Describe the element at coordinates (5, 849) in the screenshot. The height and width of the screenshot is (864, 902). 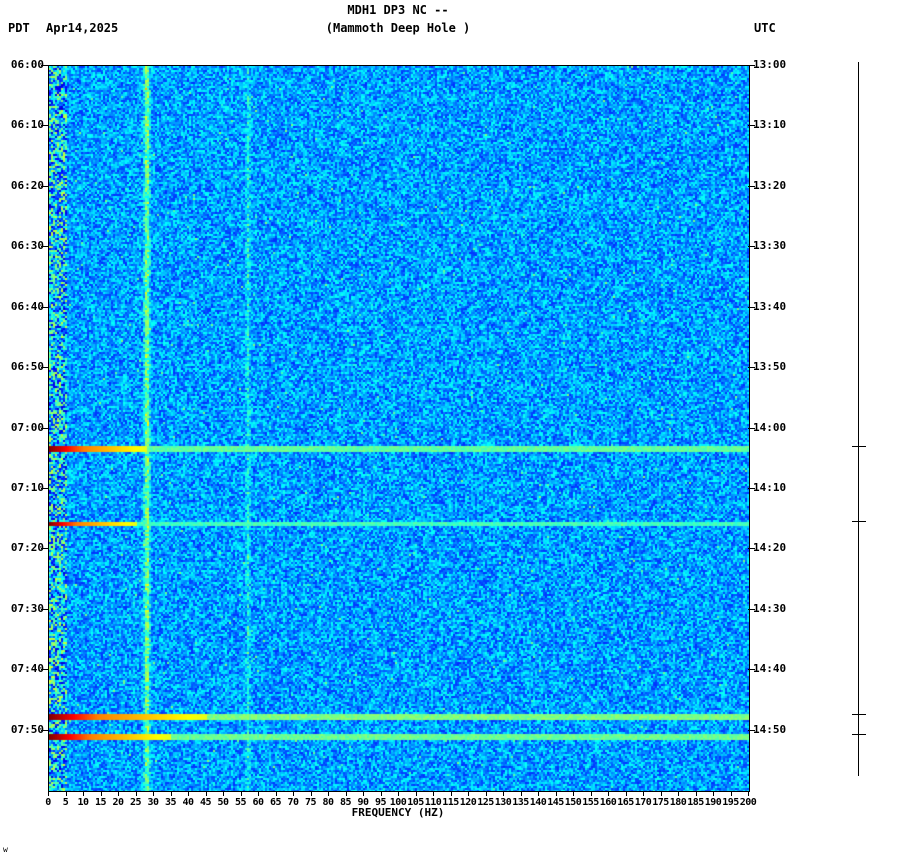
I see `watermark: w` at that location.